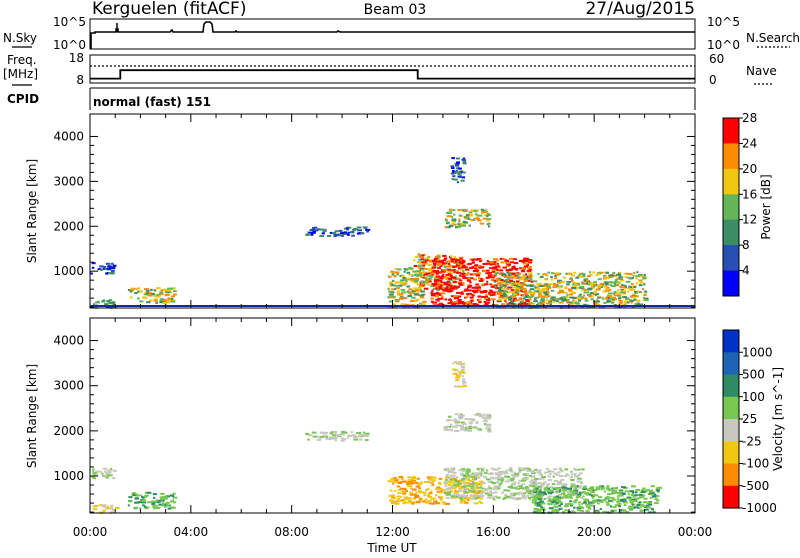 The width and height of the screenshot is (800, 558). I want to click on colorbar-tick-label: -1000, so click(759, 508).